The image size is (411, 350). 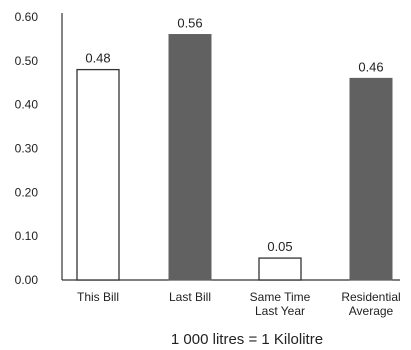 What do you see at coordinates (27, 61) in the screenshot?
I see `y-tick-label: 0.50` at bounding box center [27, 61].